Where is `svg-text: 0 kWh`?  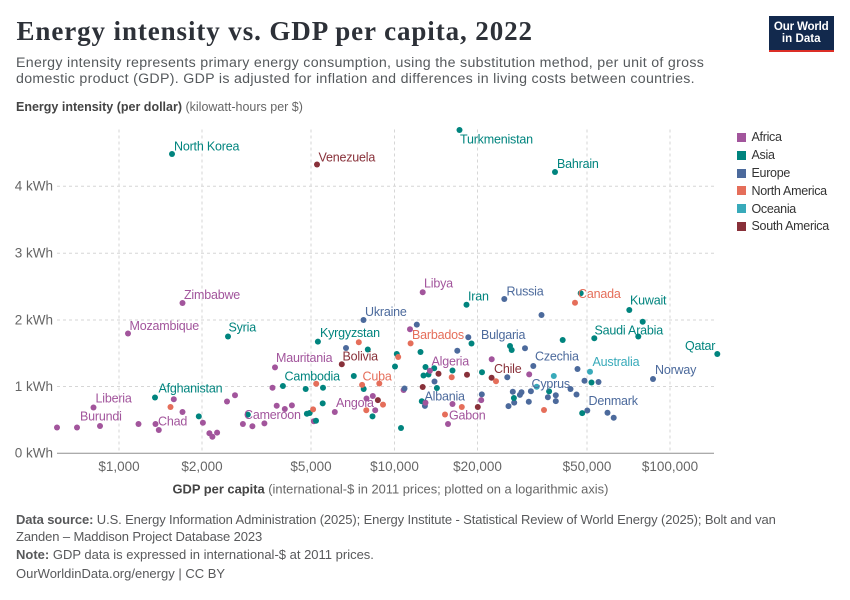 svg-text: 0 kWh is located at coordinates (34, 453).